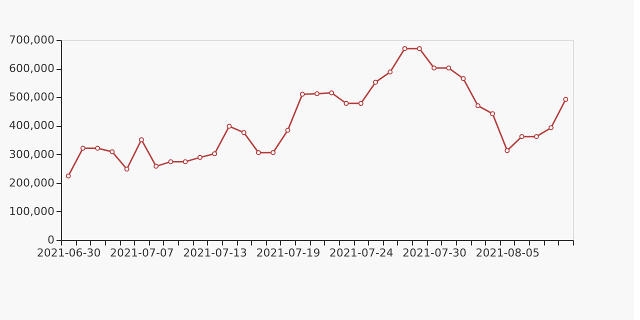 The width and height of the screenshot is (640, 320). I want to click on x-tick-label: 2021-08-05, so click(508, 253).